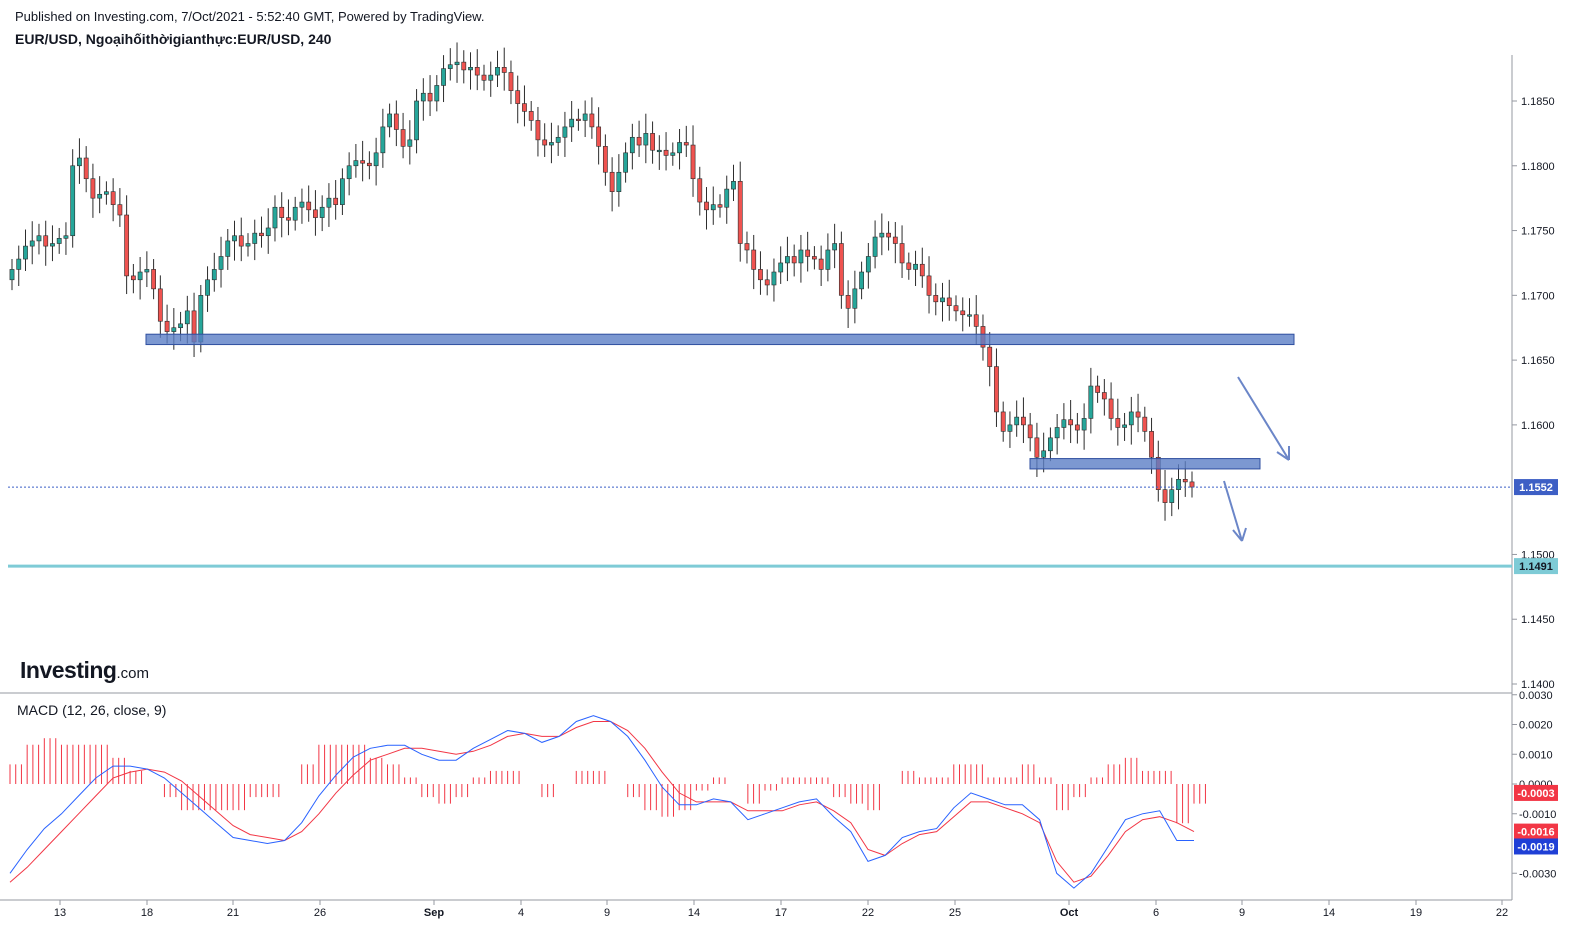  I want to click on logo-suffix: .com, so click(132, 673).